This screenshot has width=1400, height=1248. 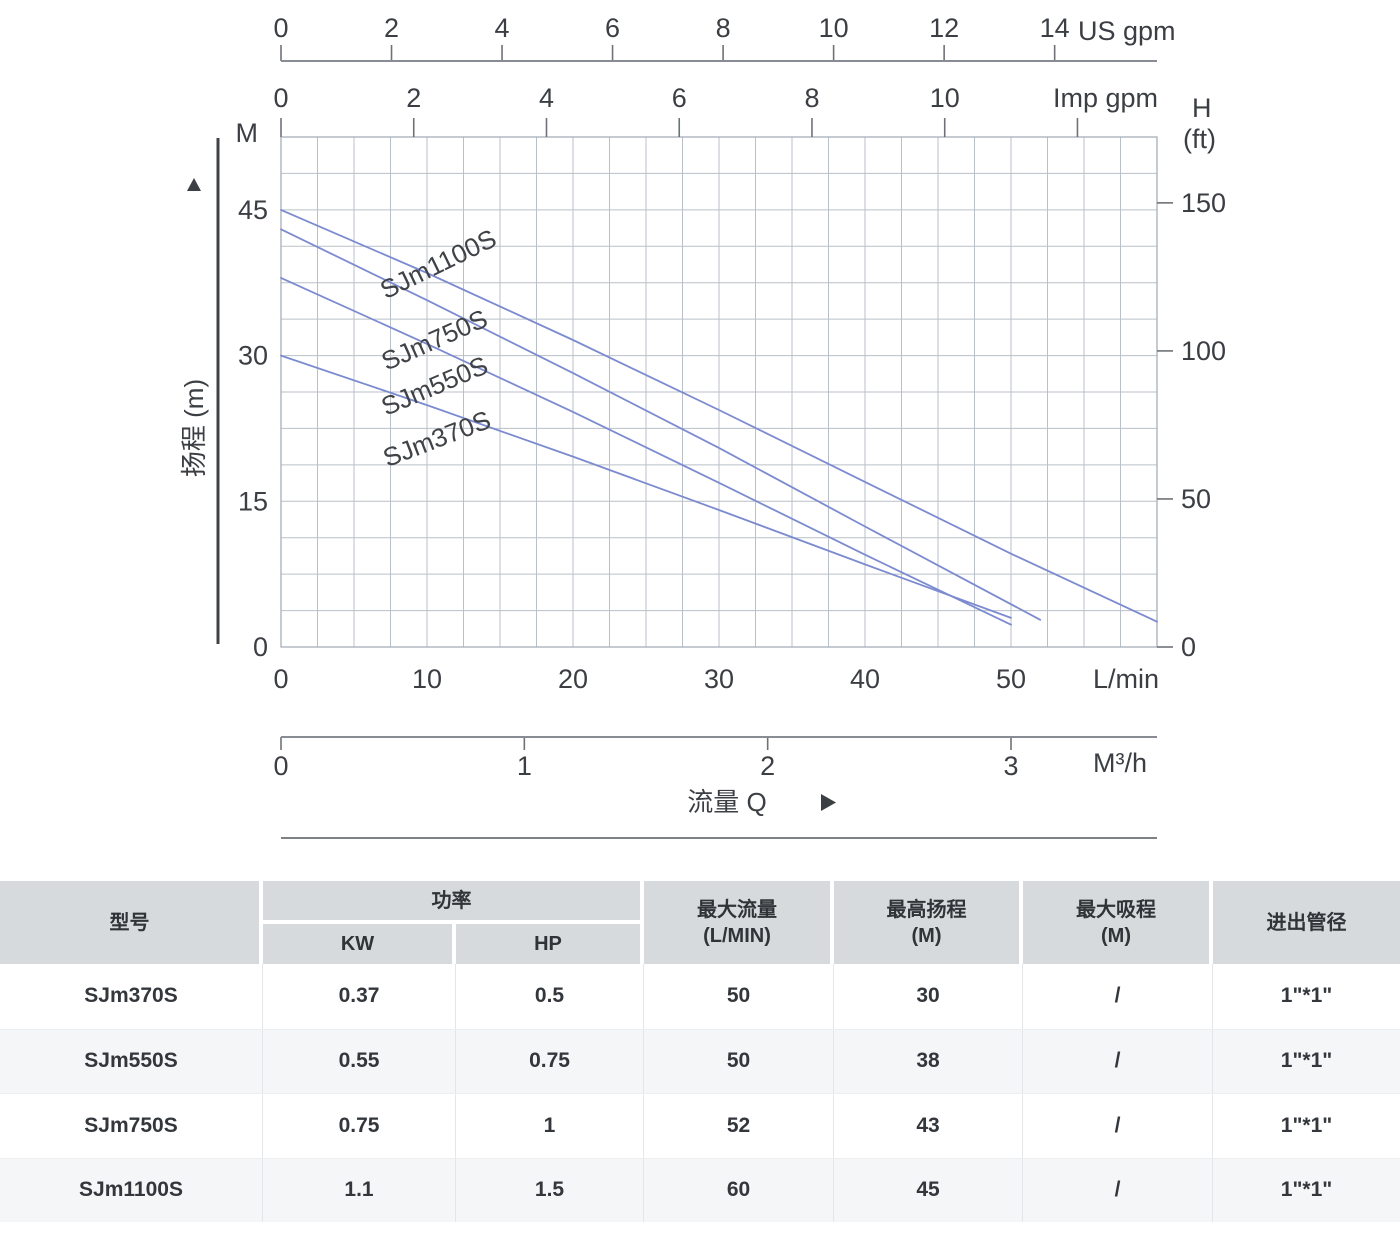 I want to click on cell-hp: 1, so click(x=550, y=1126).